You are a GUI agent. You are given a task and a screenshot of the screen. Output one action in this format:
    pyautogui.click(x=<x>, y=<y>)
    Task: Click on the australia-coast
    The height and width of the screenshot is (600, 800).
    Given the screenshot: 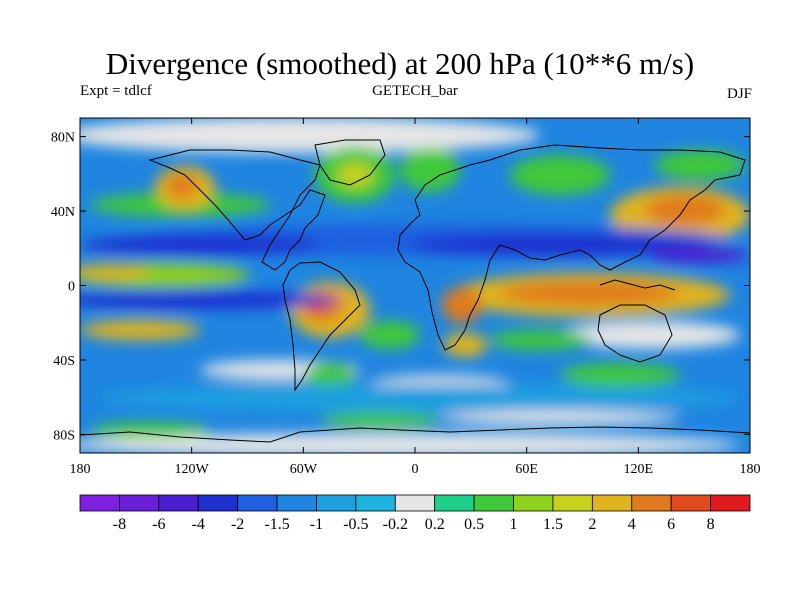 What is the action you would take?
    pyautogui.click(x=635, y=333)
    